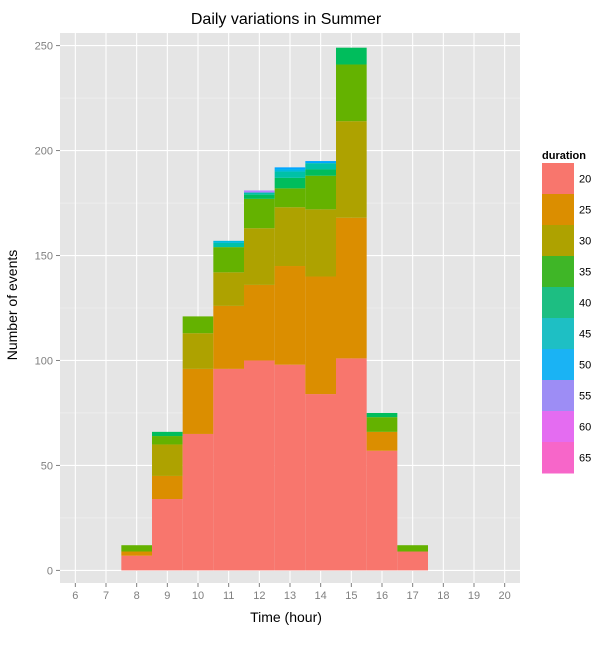 This screenshot has width=612, height=651. What do you see at coordinates (44, 257) in the screenshot?
I see `y-tick-label: 150` at bounding box center [44, 257].